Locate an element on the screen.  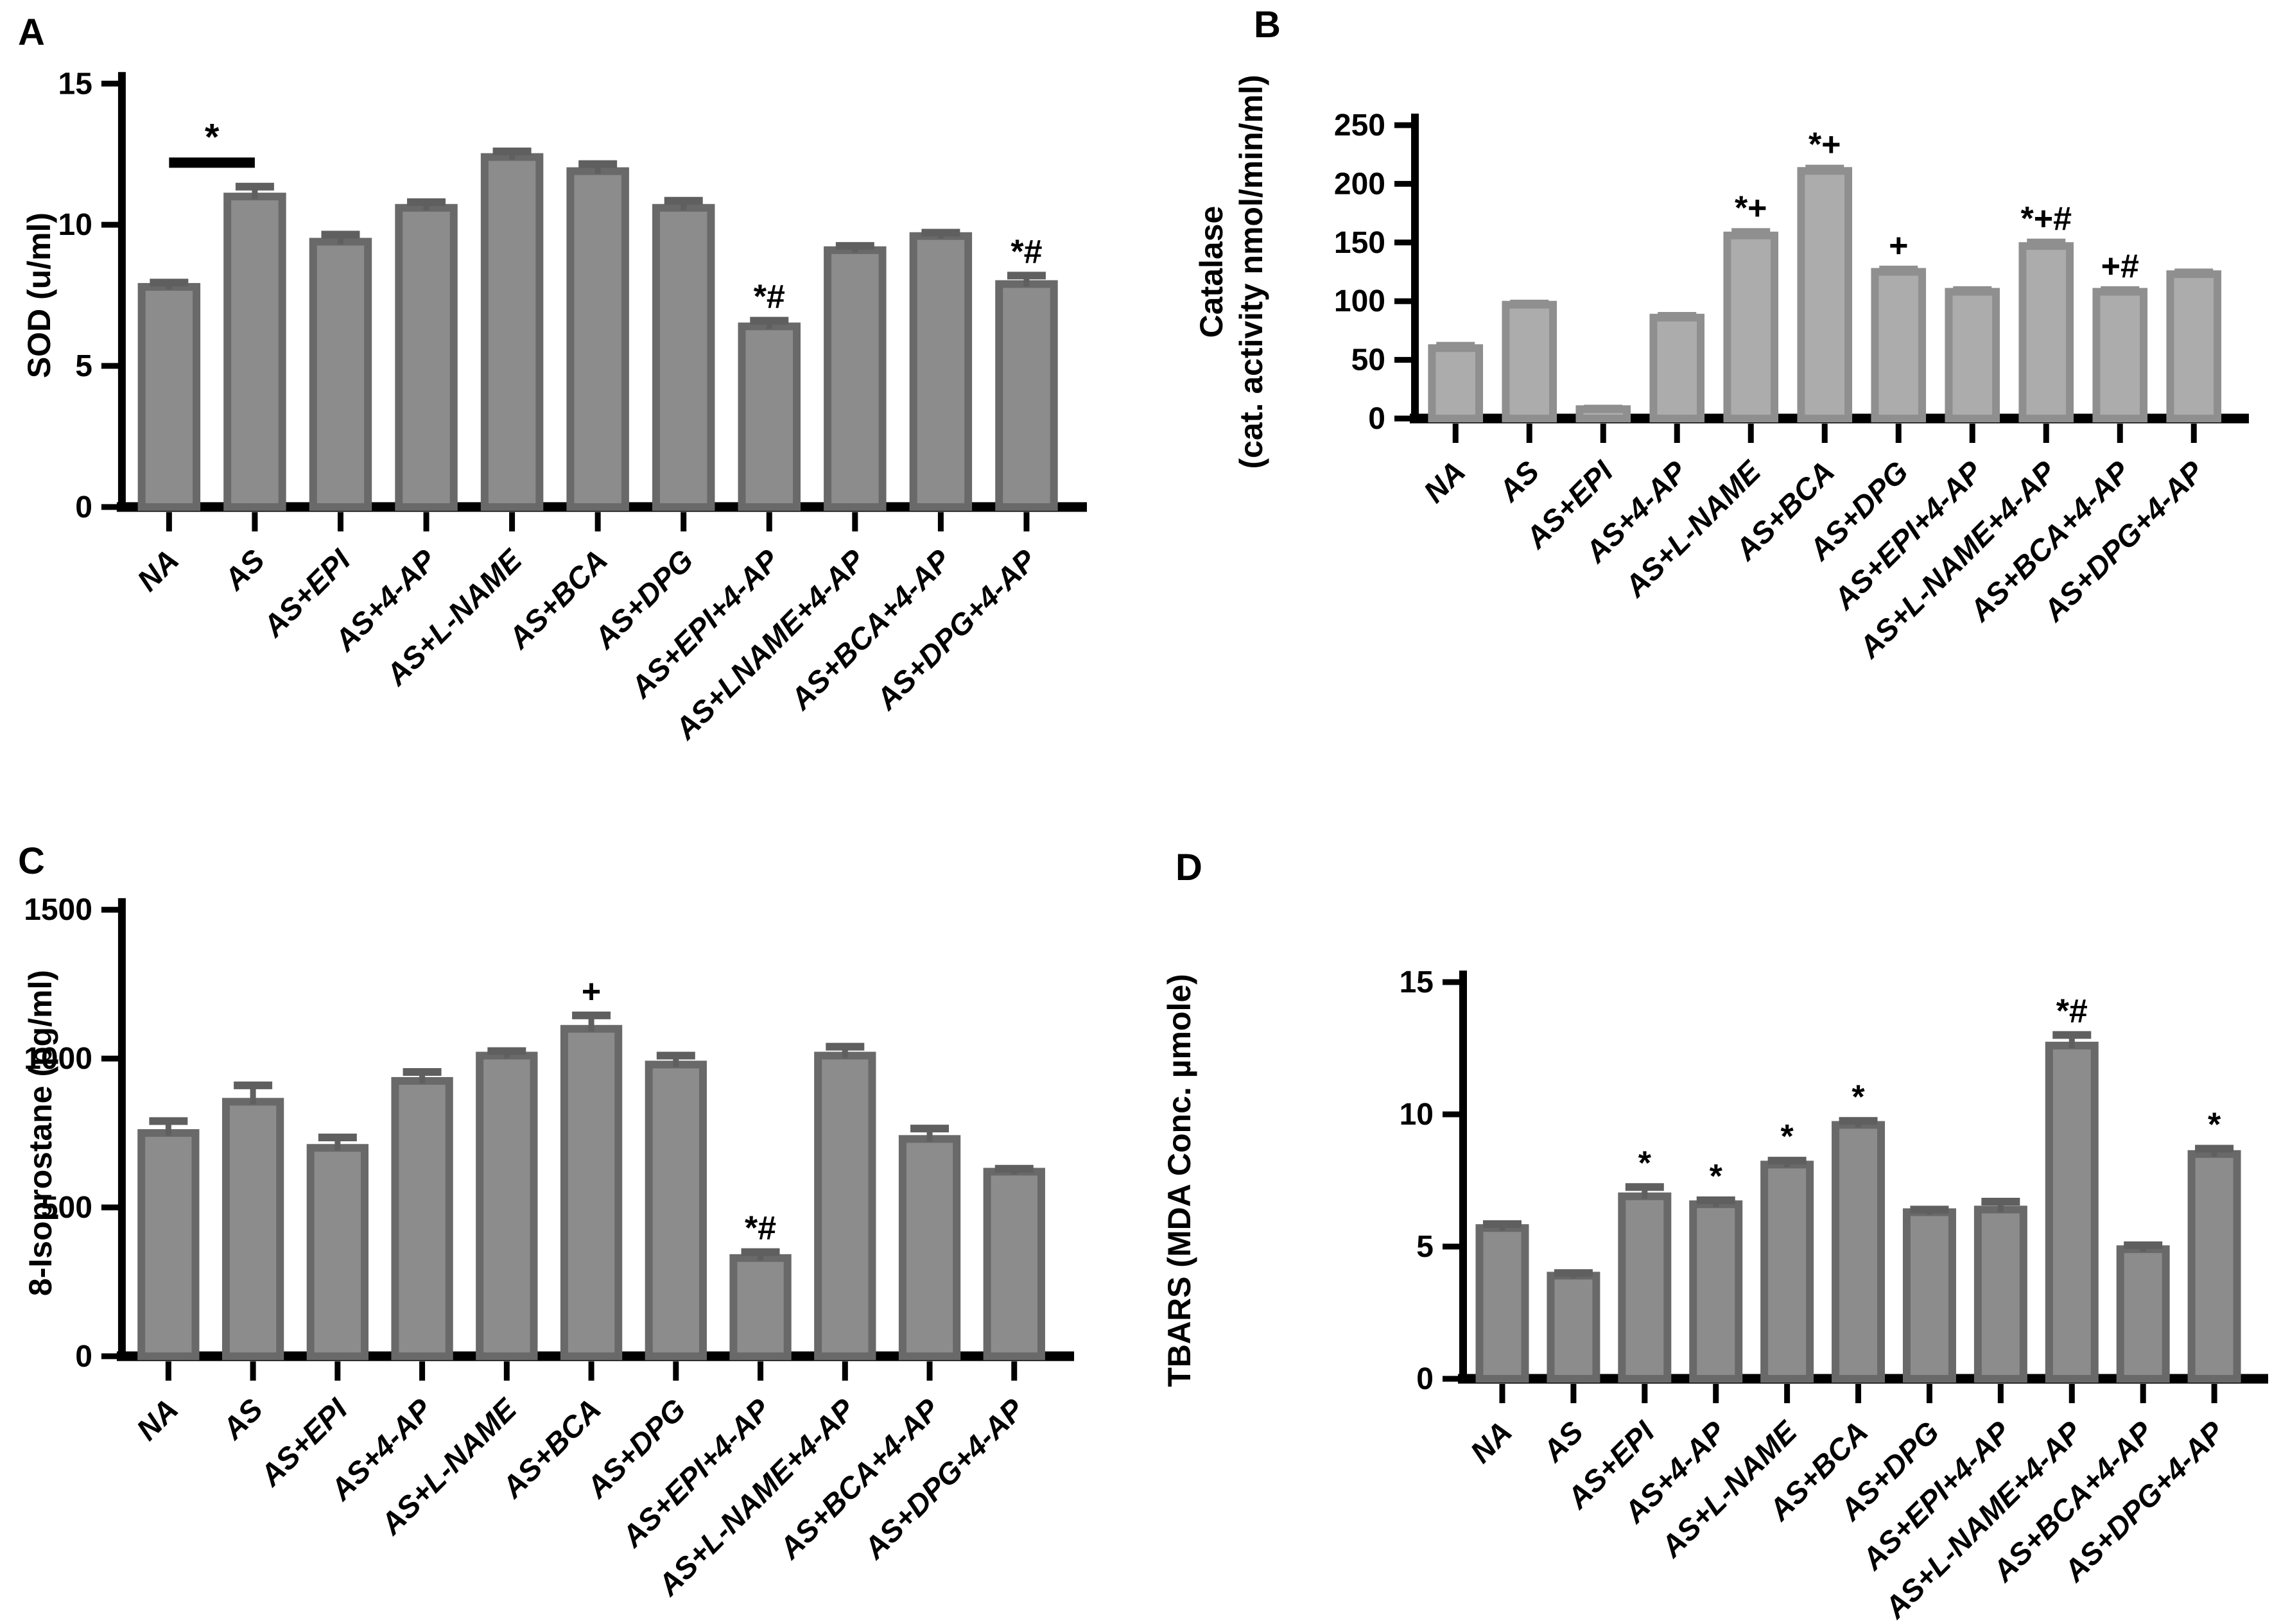
y-tick-label: 200 is located at coordinates (1359, 184).